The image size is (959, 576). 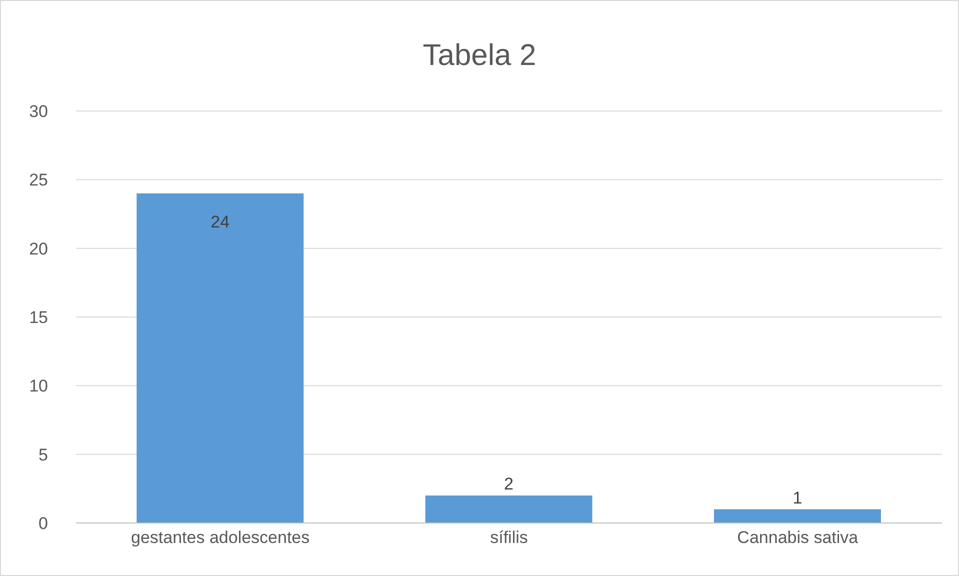 I want to click on y-tick-label: 25, so click(x=38, y=180).